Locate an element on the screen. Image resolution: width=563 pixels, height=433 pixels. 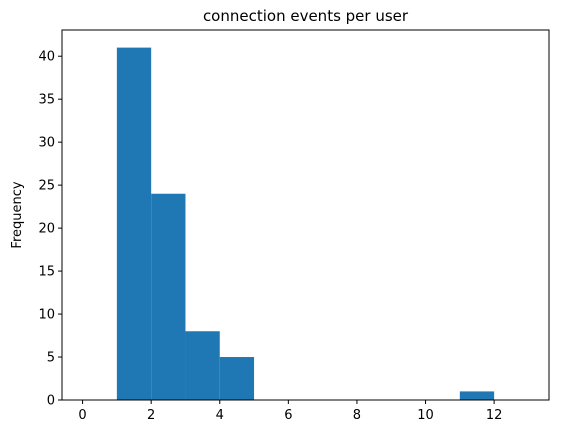
y-tick-label: 35 is located at coordinates (46, 100).